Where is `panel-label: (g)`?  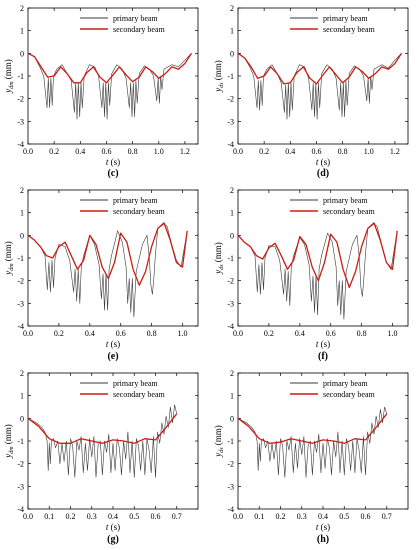
panel-label: (g) is located at coordinates (113, 539).